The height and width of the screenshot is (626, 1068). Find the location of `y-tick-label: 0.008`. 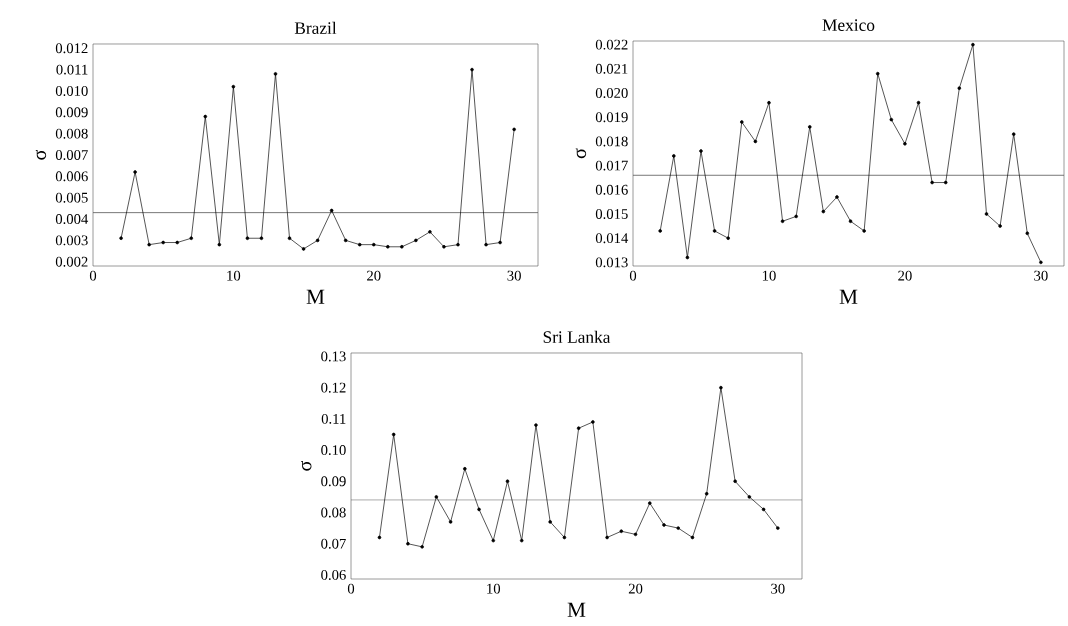

y-tick-label: 0.008 is located at coordinates (71, 133).